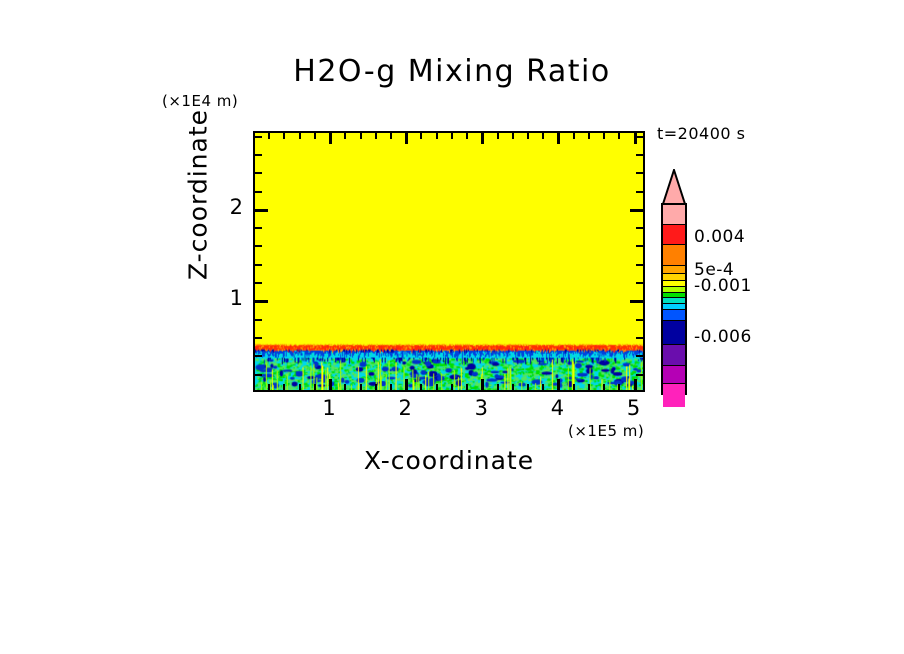  Describe the element at coordinates (200, 101) in the screenshot. I see `y-axis-unit-label: (×1E4 m)` at that location.